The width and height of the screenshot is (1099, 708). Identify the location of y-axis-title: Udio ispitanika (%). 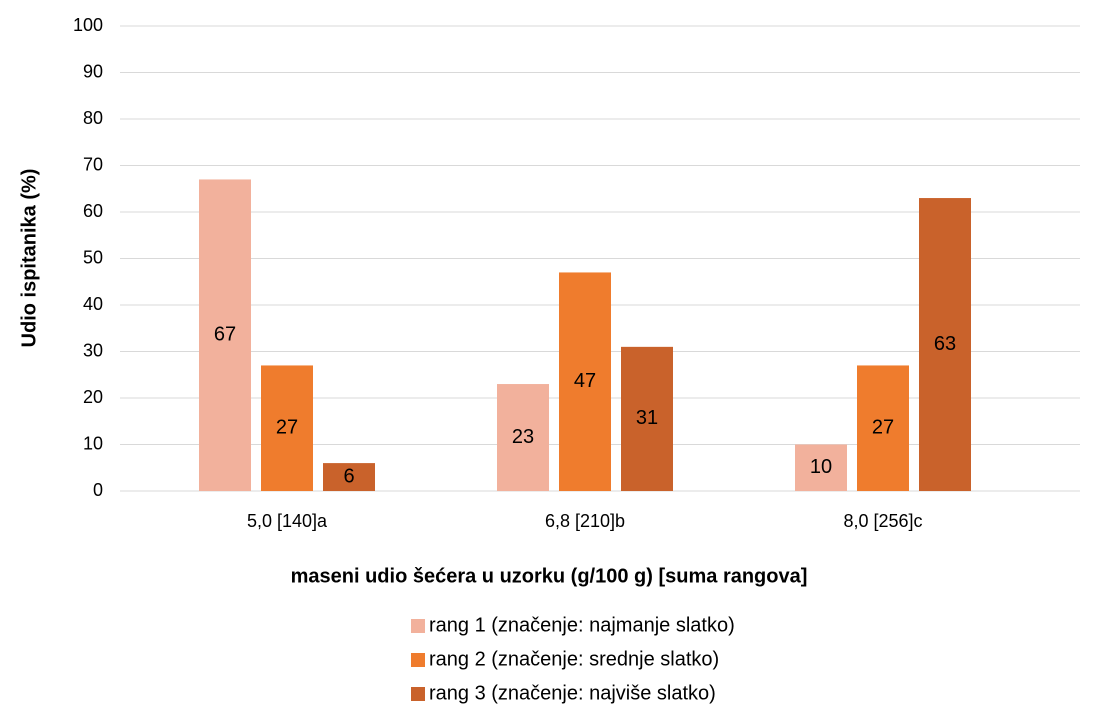
(29, 258).